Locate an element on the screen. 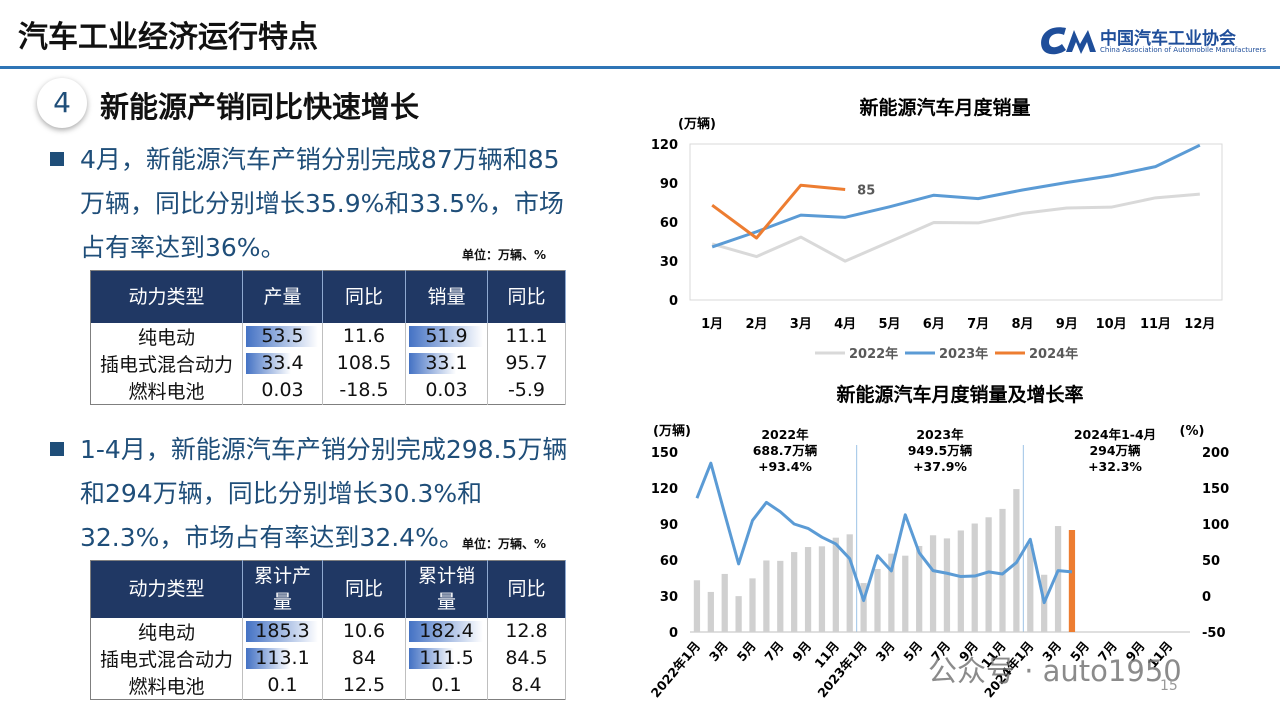 The height and width of the screenshot is (719, 1280). table-cell: 11.1 is located at coordinates (526, 336).